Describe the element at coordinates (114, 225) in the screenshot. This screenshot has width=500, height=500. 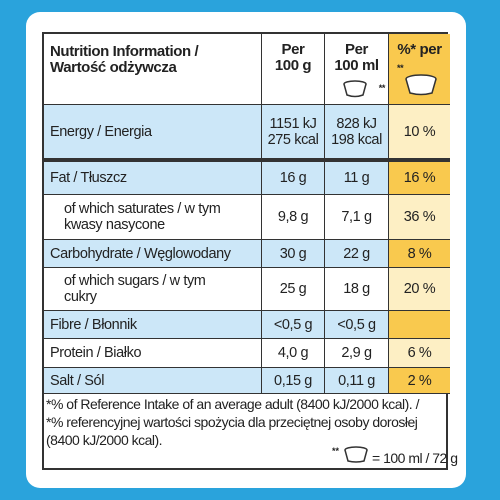
I see `text-line: kwasy nasycone` at that location.